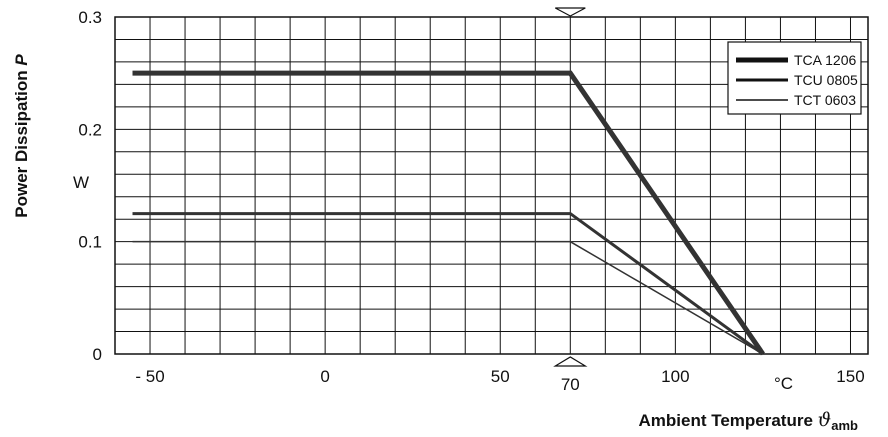 The height and width of the screenshot is (437, 888). Describe the element at coordinates (826, 80) in the screenshot. I see `legend-label: TCU 0805` at that location.